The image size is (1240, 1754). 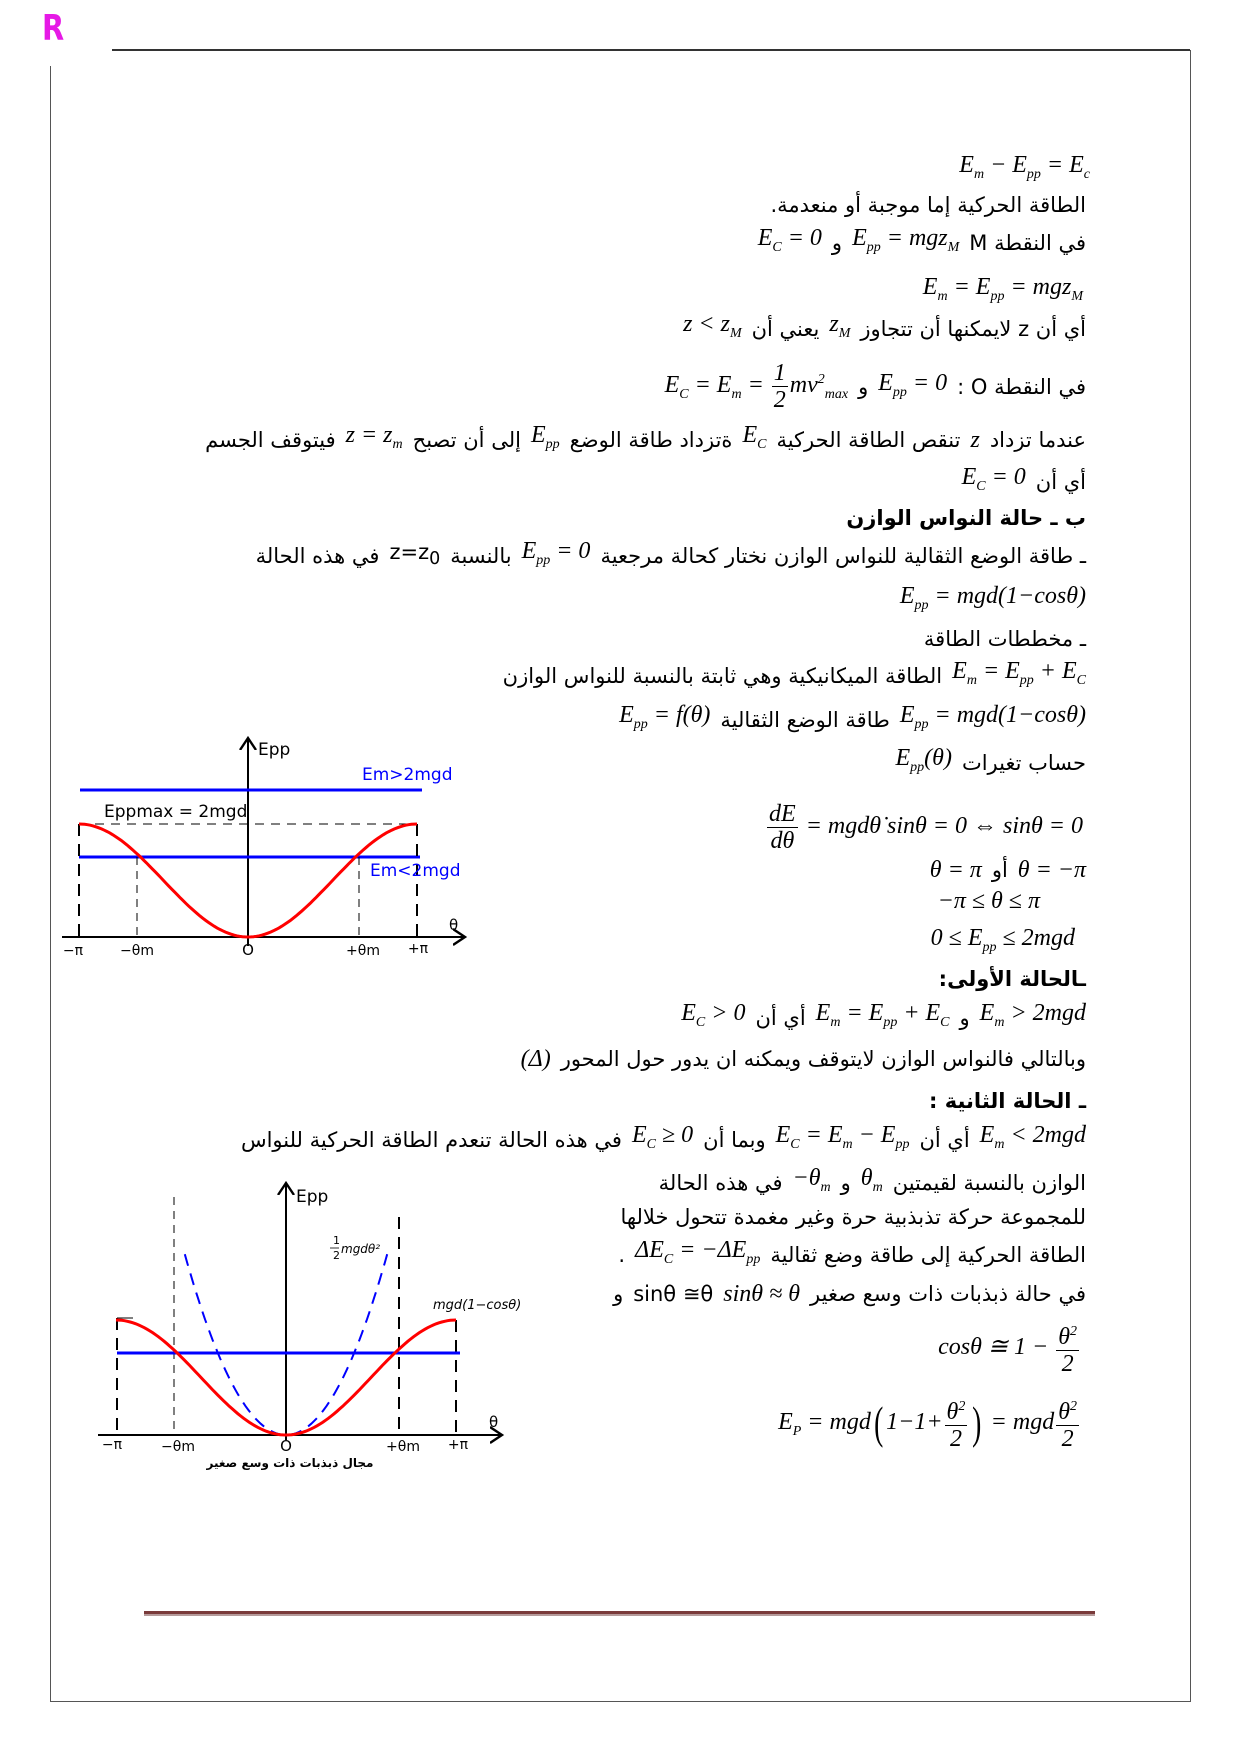 I want to click on header-rule, so click(x=651, y=50).